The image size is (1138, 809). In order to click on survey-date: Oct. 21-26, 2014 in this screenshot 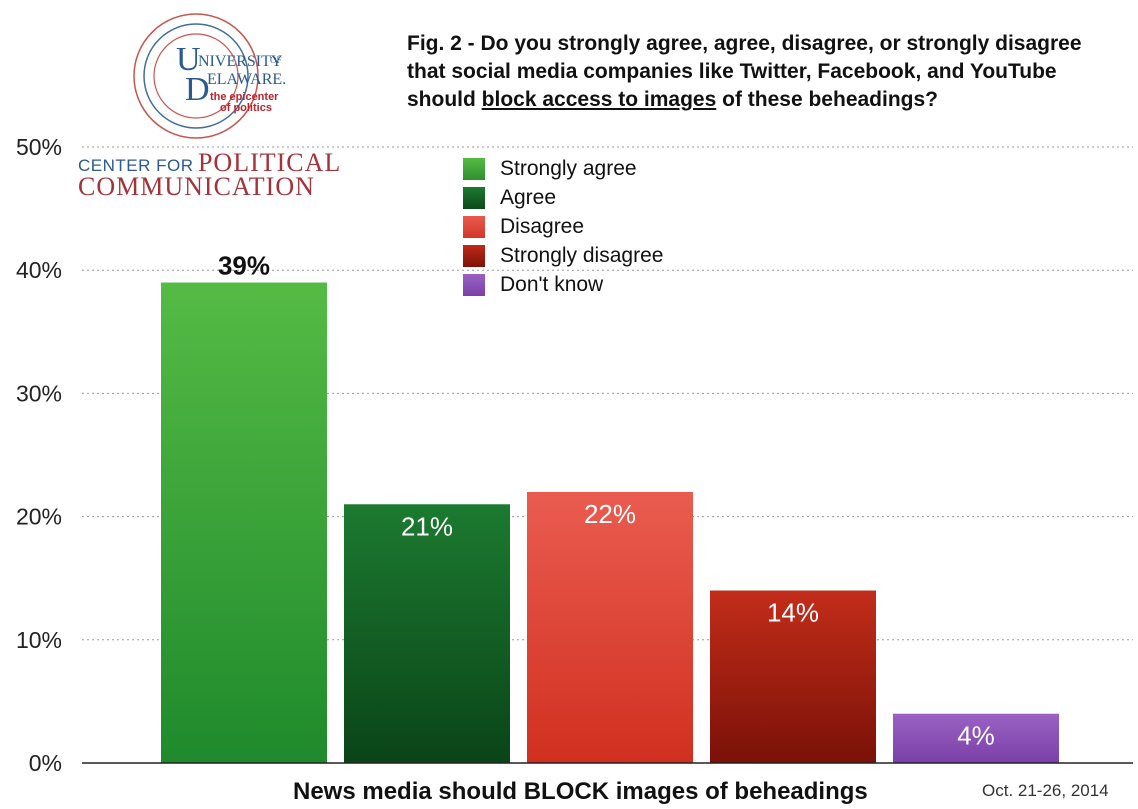, I will do `click(1045, 790)`.